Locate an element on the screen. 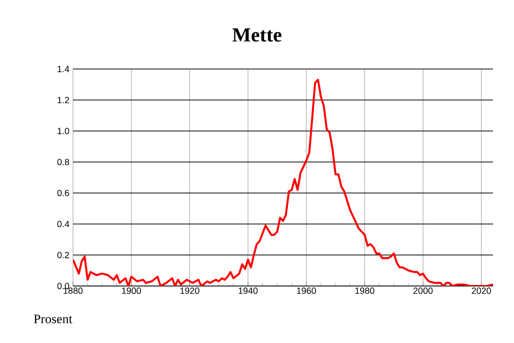  y-tick-label: 0.6 is located at coordinates (63, 193).